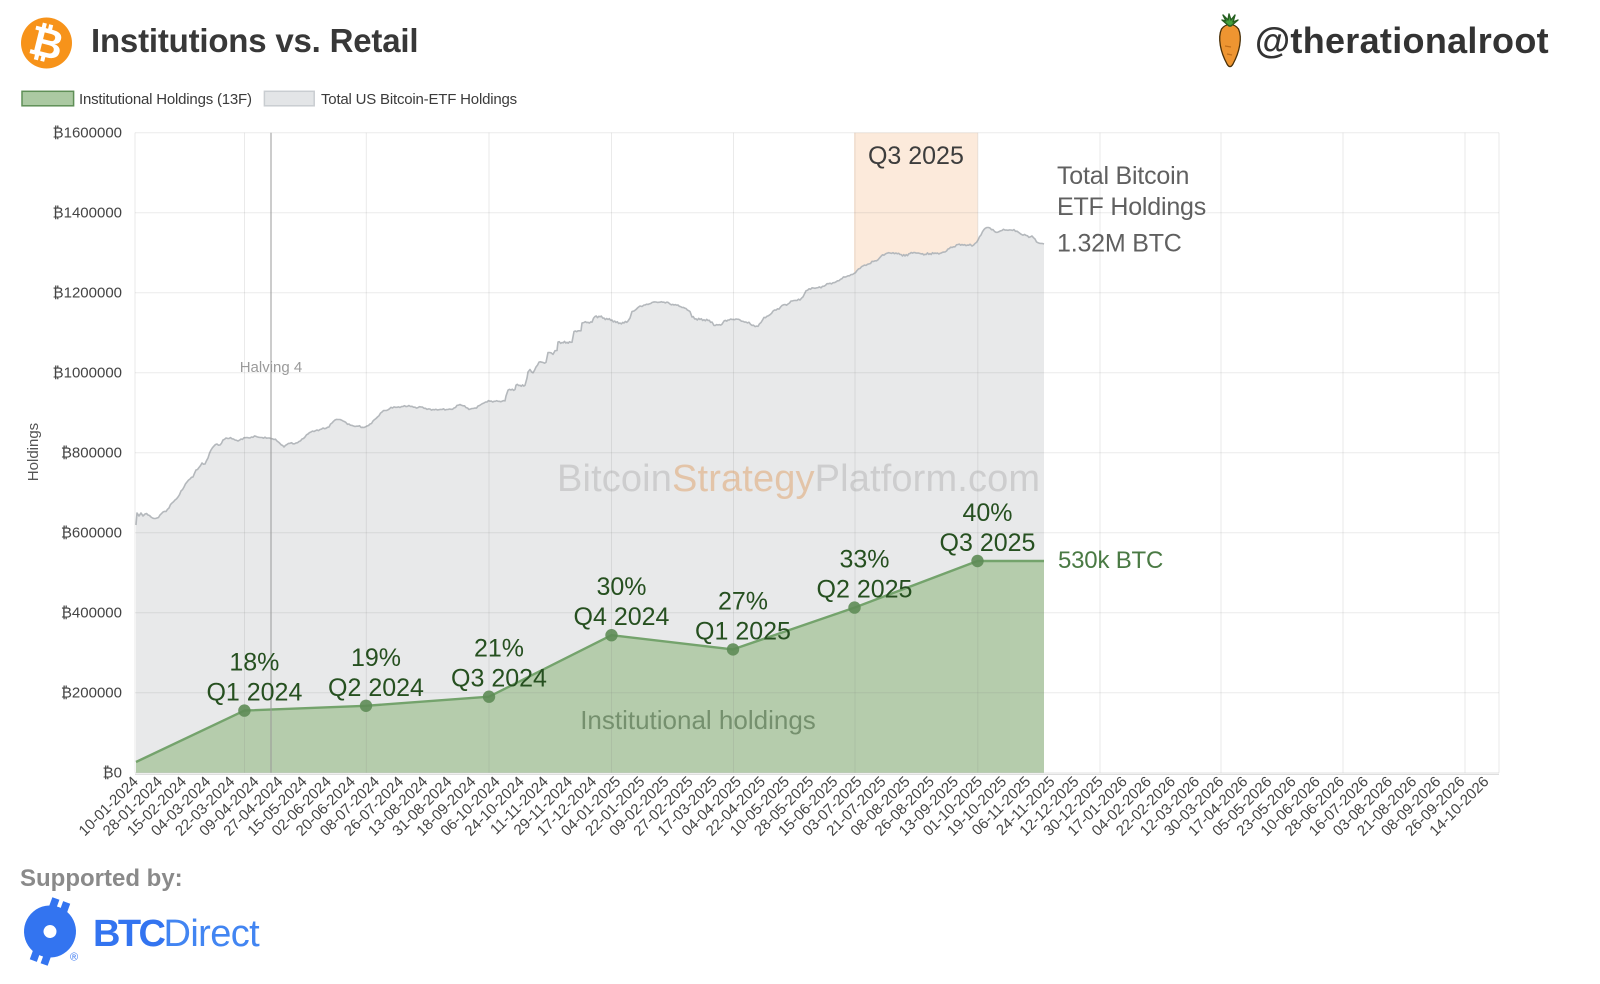 This screenshot has width=1600, height=984. Describe the element at coordinates (254, 663) in the screenshot. I see `svg-text: 18%` at that location.